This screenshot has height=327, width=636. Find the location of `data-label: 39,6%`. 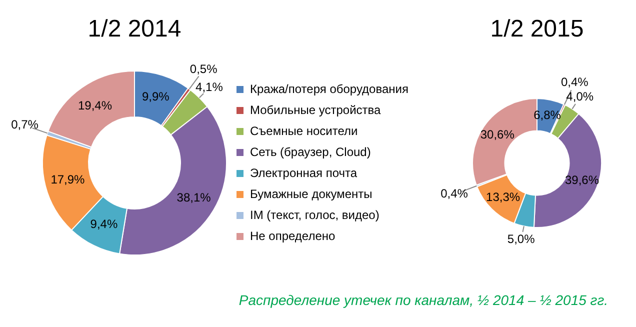

data-label: 39,6% is located at coordinates (582, 180).